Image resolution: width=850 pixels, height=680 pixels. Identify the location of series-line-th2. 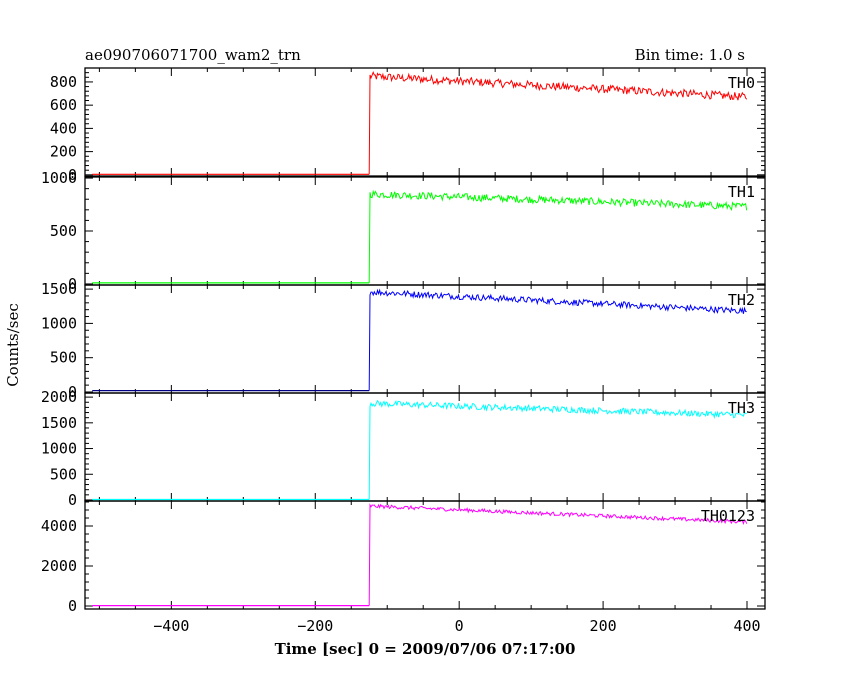
(557, 339).